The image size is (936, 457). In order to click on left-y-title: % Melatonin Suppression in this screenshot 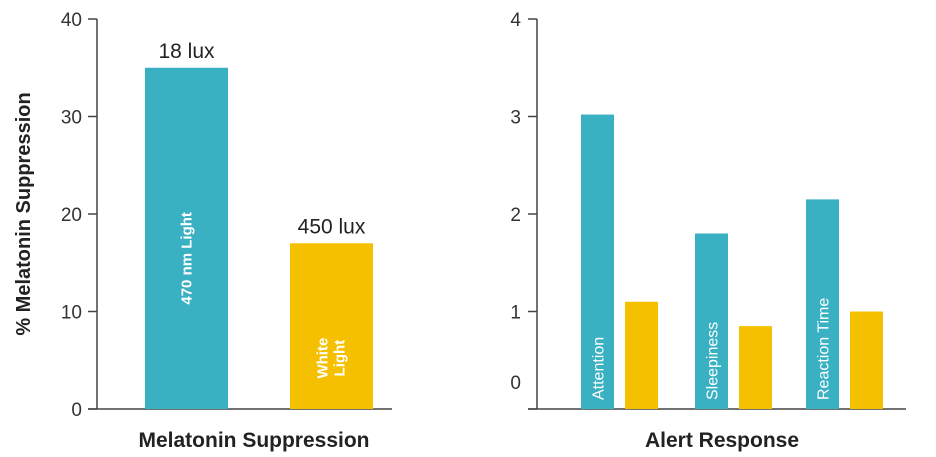, I will do `click(24, 213)`.